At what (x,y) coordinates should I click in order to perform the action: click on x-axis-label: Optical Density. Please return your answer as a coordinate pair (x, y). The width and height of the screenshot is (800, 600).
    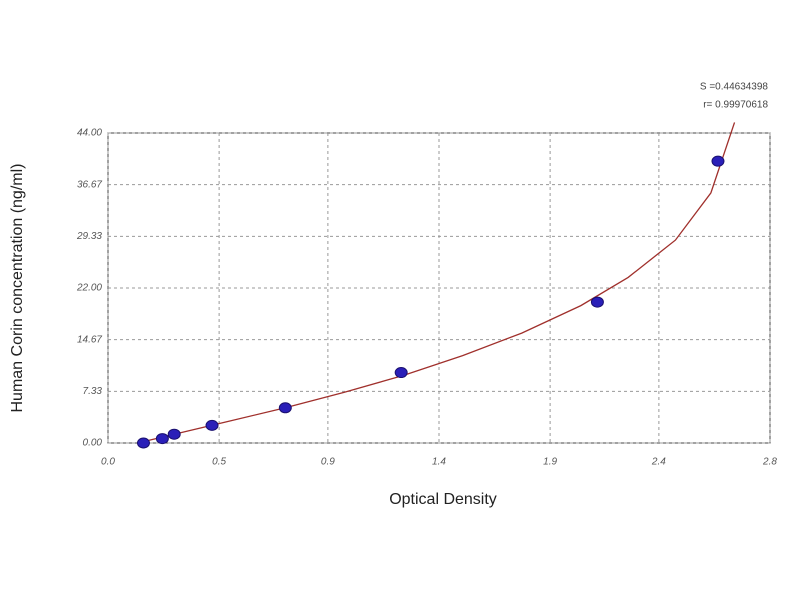
    Looking at the image, I should click on (443, 499).